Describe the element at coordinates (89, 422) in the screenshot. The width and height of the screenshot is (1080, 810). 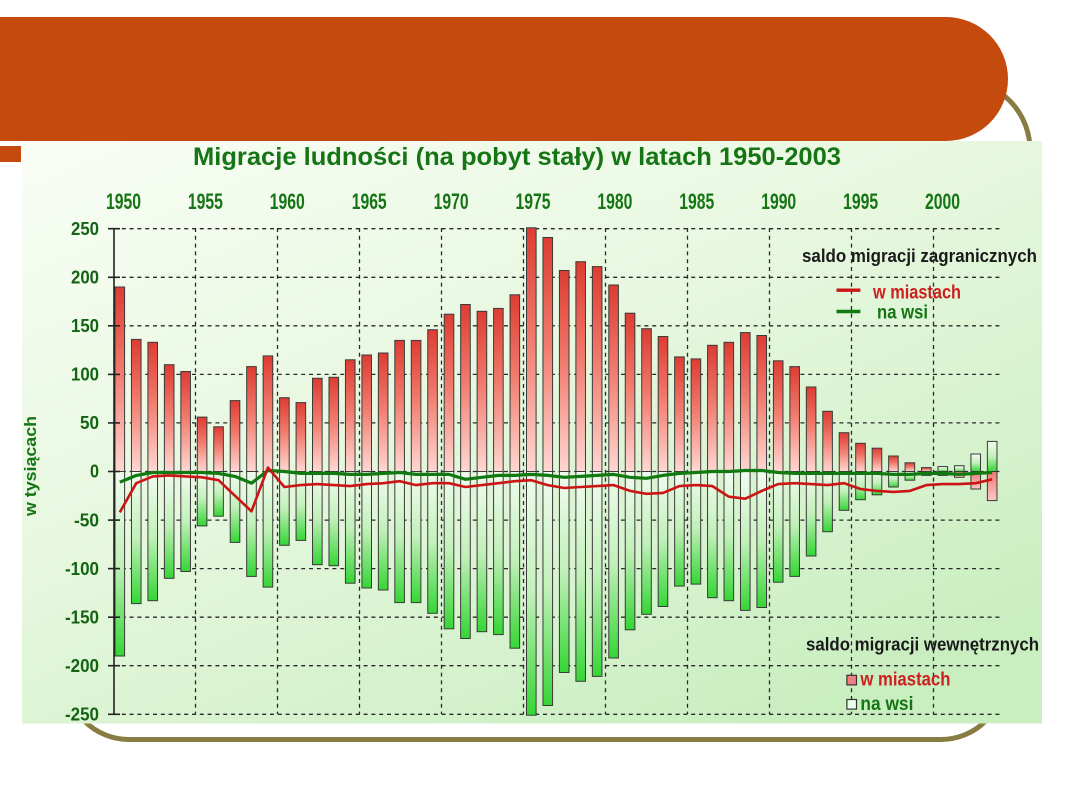
I see `svg-text: 50` at that location.